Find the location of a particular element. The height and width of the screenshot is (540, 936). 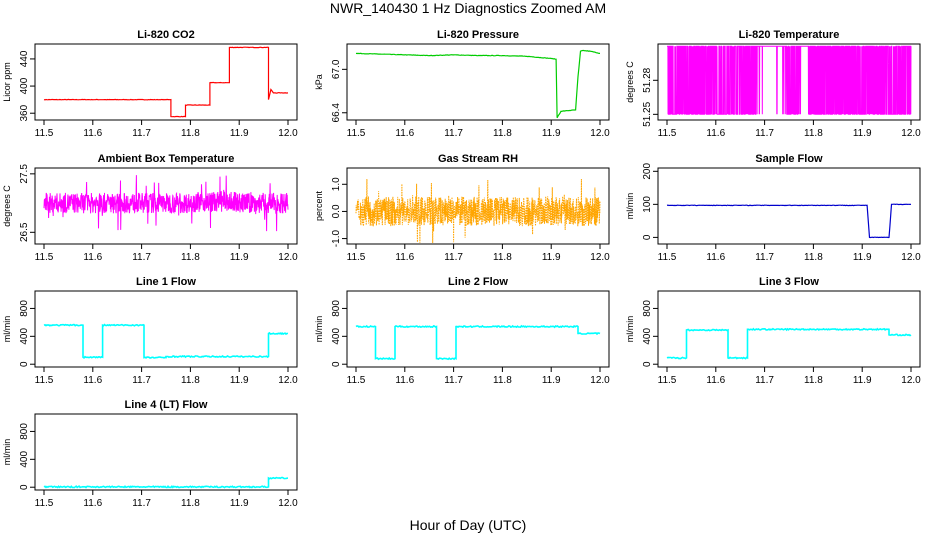

panel-3-ytick-label: 51.25 is located at coordinates (647, 113).